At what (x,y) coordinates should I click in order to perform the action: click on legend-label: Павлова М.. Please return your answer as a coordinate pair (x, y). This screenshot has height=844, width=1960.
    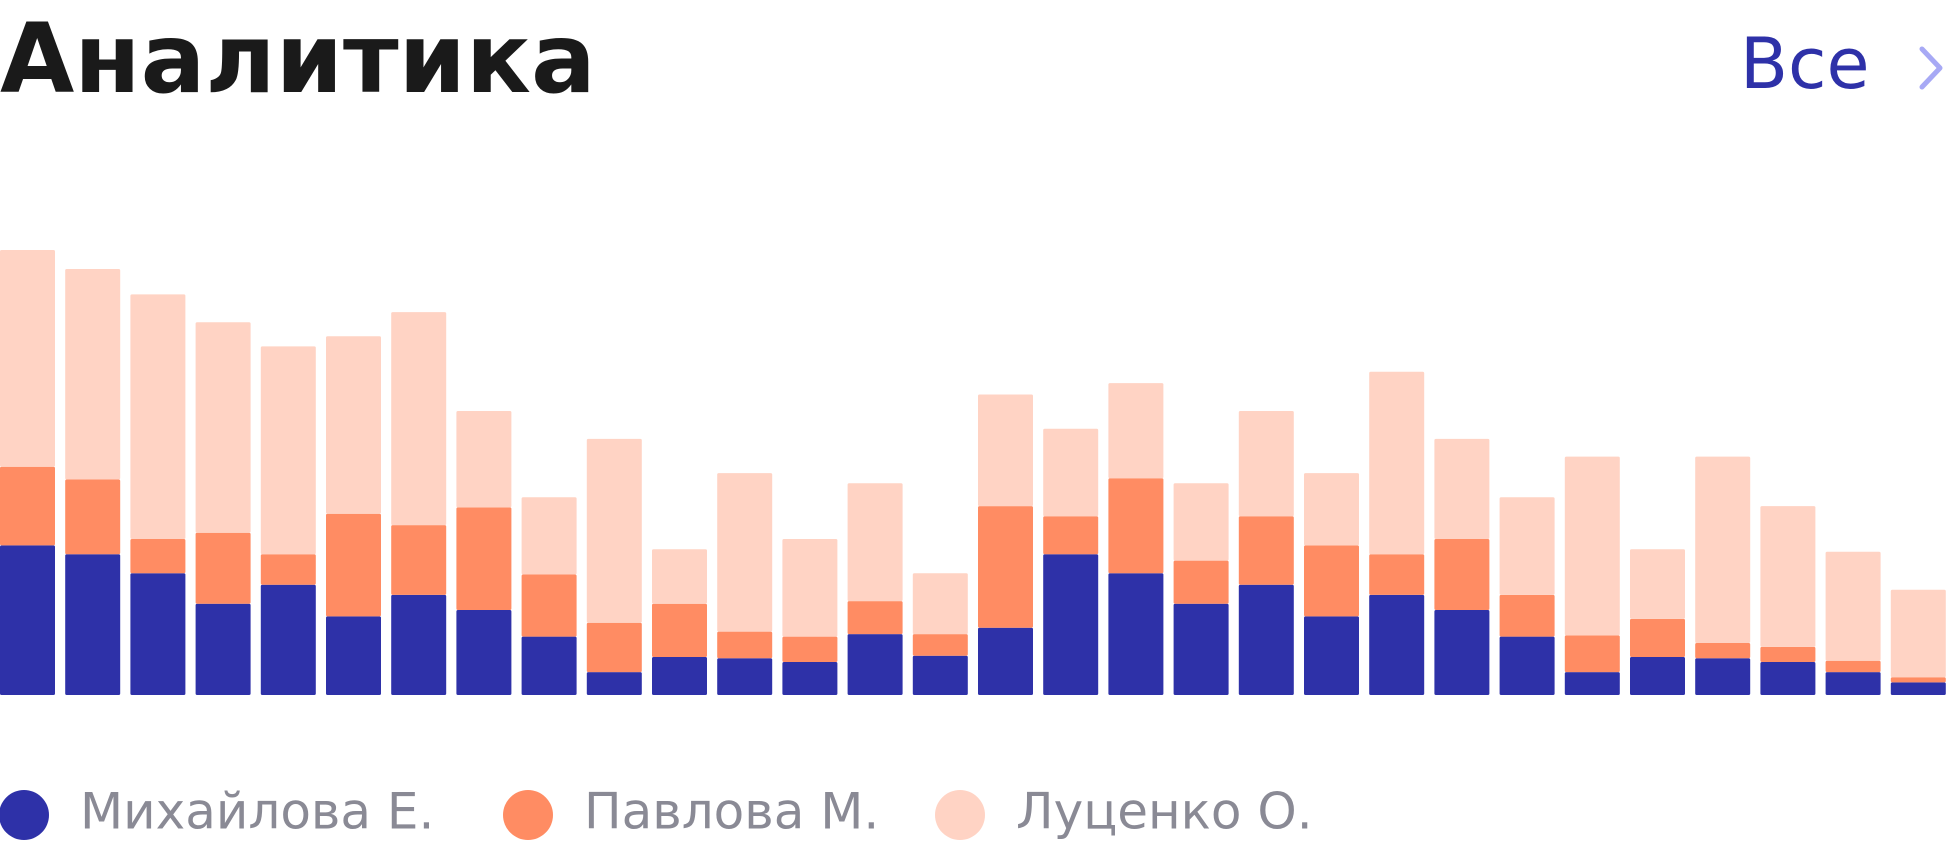
    Looking at the image, I should click on (731, 812).